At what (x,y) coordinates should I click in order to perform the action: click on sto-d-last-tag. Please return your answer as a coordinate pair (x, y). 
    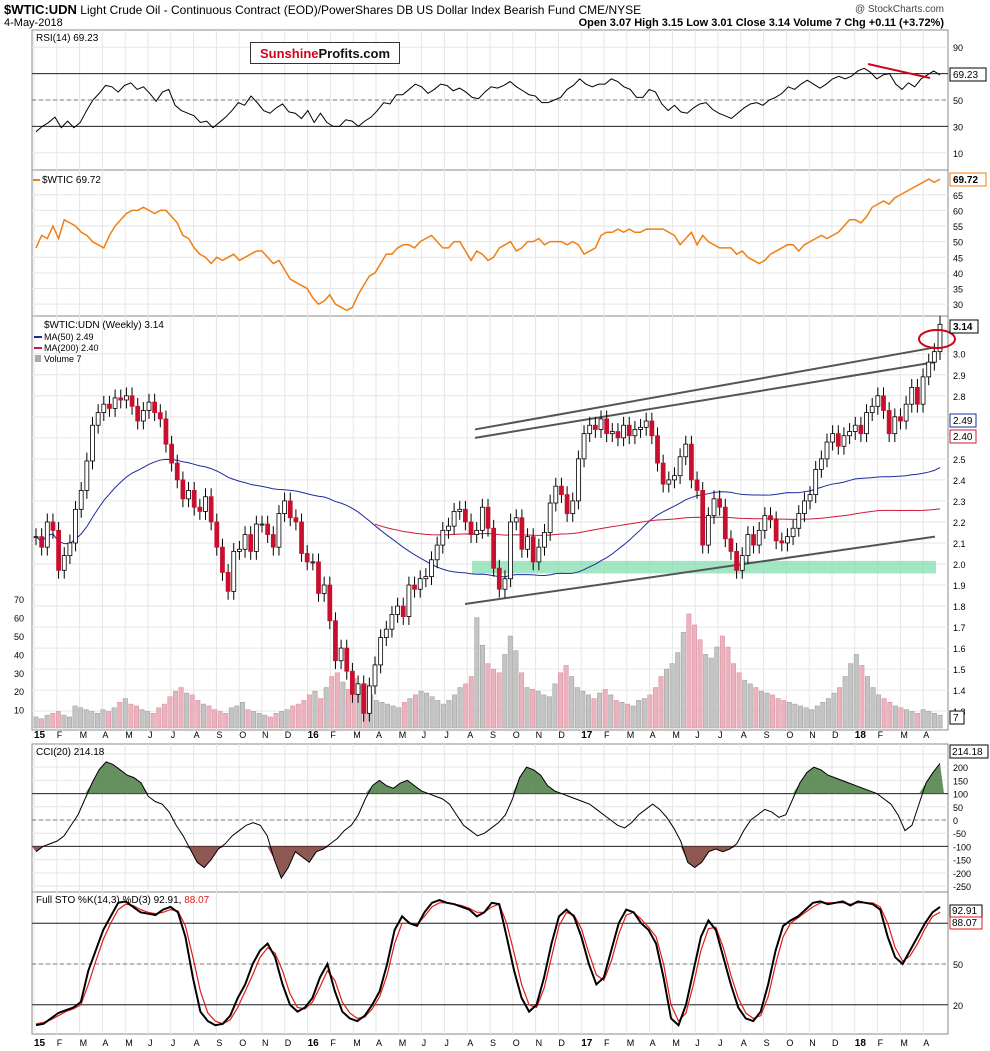
    Looking at the image, I should click on (966, 923).